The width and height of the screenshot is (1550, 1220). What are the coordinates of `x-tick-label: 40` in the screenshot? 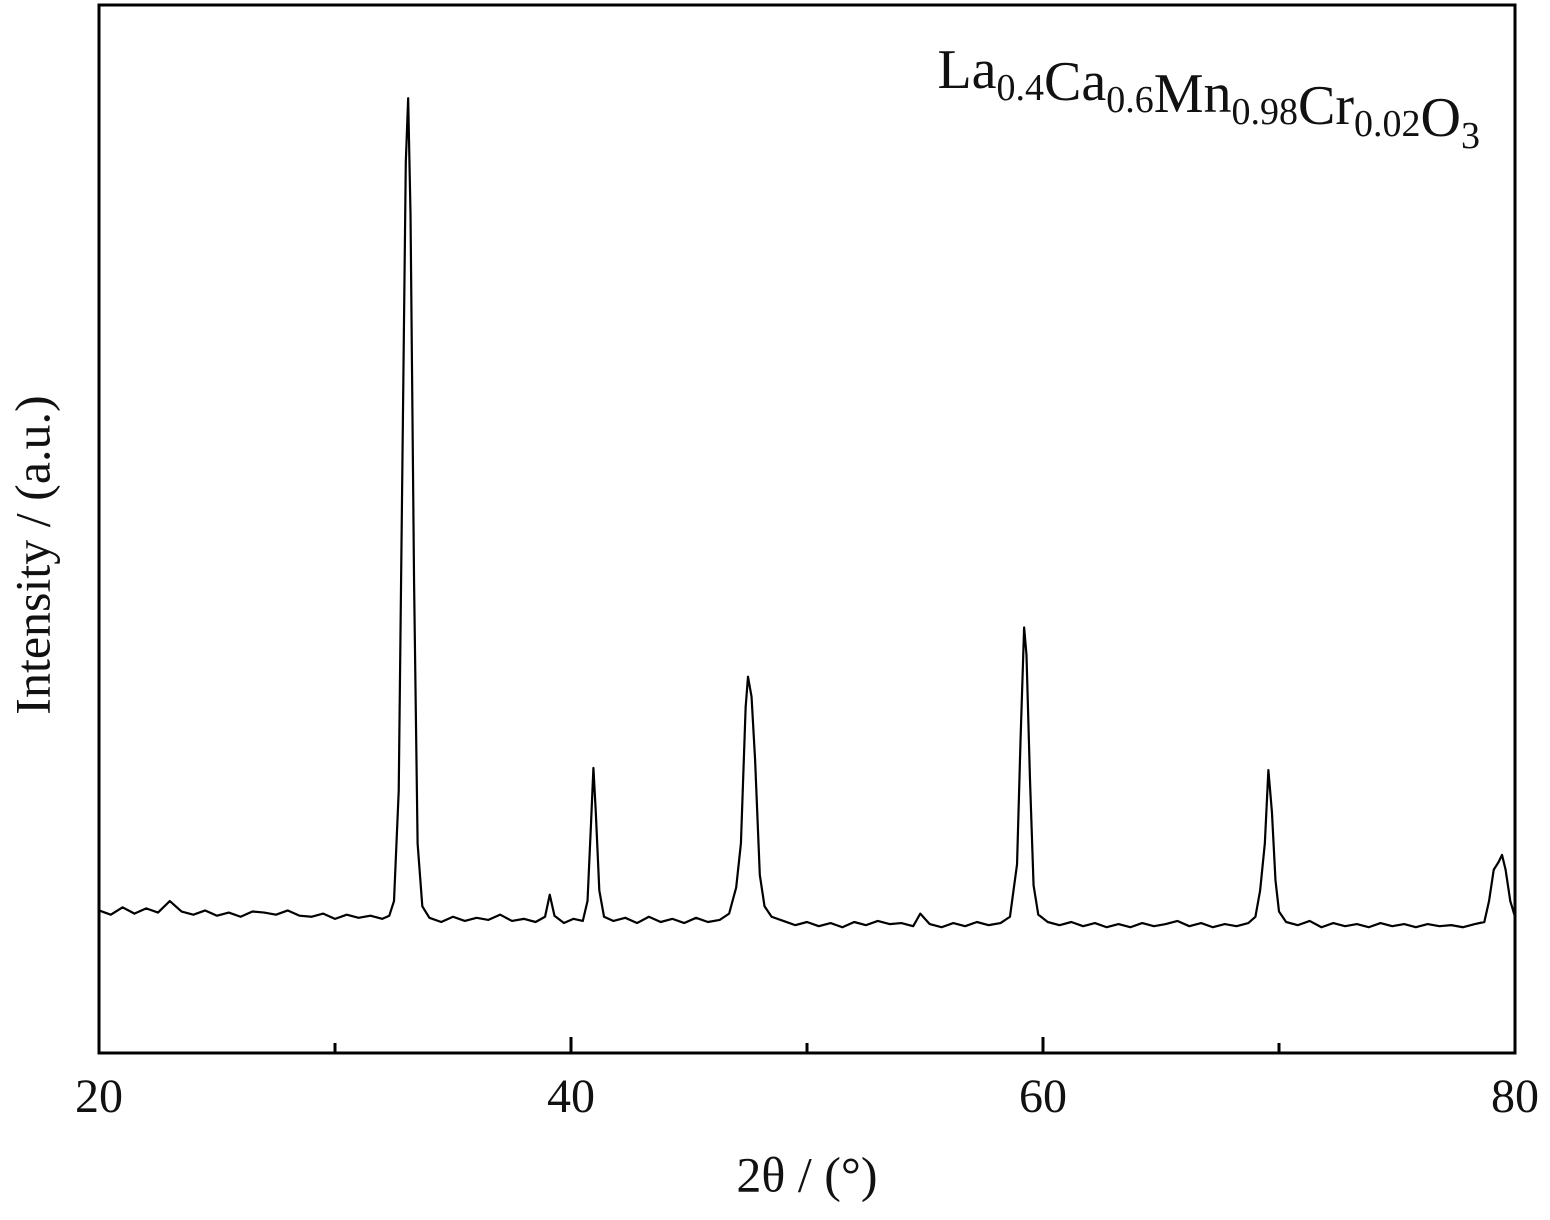 It's located at (571, 1096).